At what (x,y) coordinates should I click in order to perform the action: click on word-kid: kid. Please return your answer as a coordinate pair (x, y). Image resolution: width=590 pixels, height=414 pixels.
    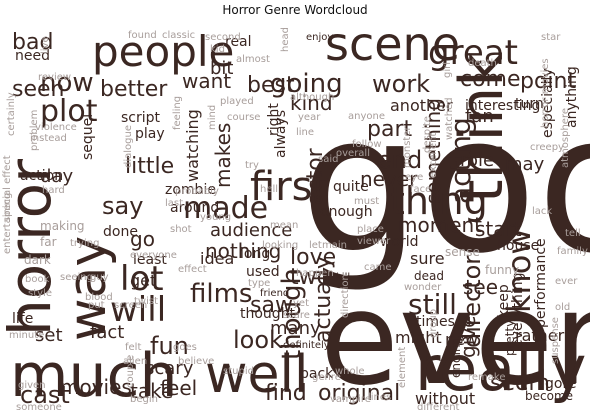
    Looking at the image, I should click on (217, 49).